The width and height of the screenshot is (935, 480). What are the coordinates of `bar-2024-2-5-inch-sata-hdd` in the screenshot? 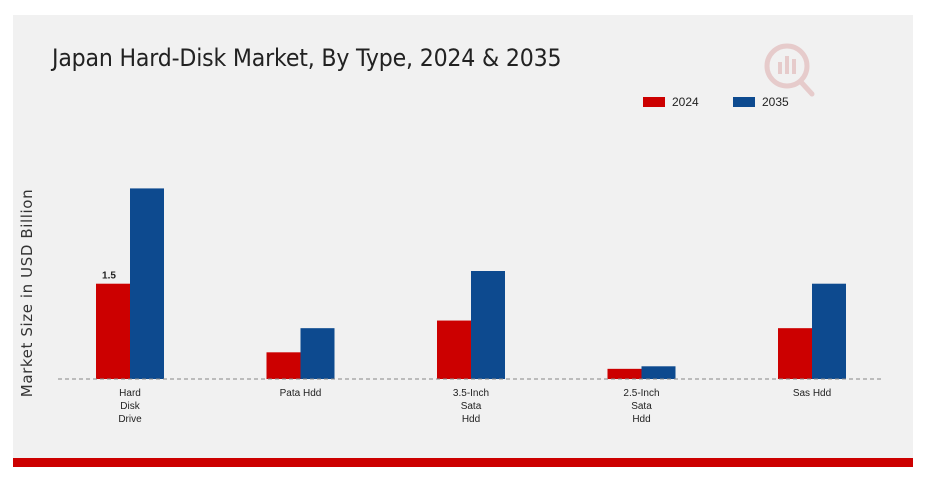 It's located at (624, 373).